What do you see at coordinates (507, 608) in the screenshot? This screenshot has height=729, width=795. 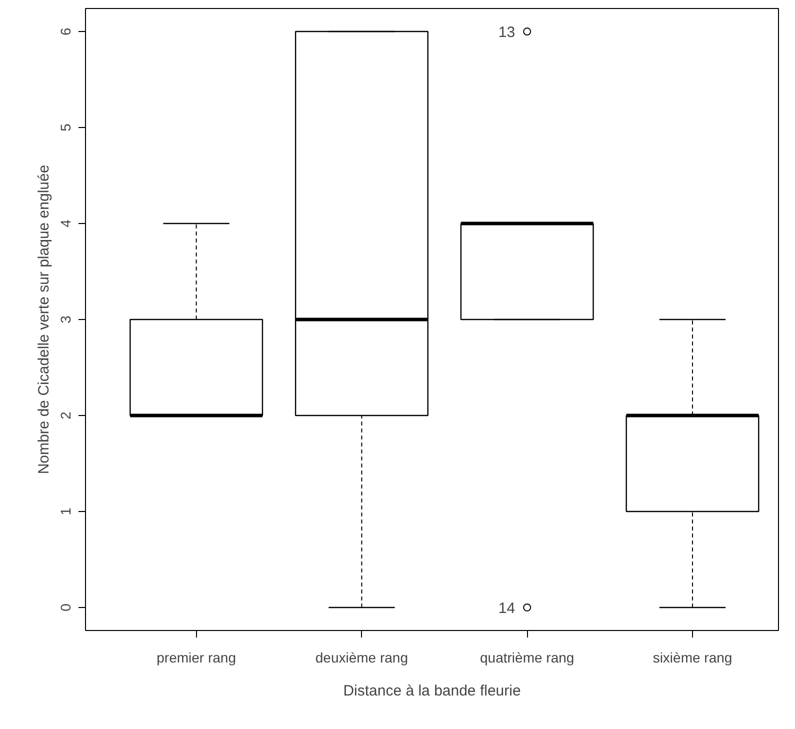 I see `annotation: 14` at bounding box center [507, 608].